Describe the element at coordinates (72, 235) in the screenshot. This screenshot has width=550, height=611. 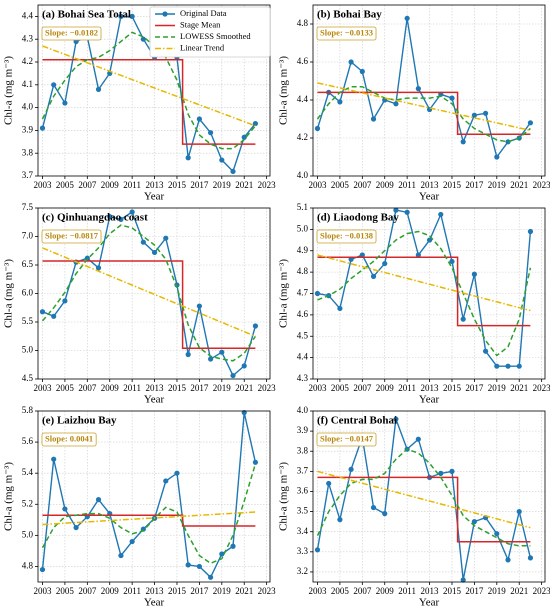
I see `annotation: Slope: −0.0817` at that location.